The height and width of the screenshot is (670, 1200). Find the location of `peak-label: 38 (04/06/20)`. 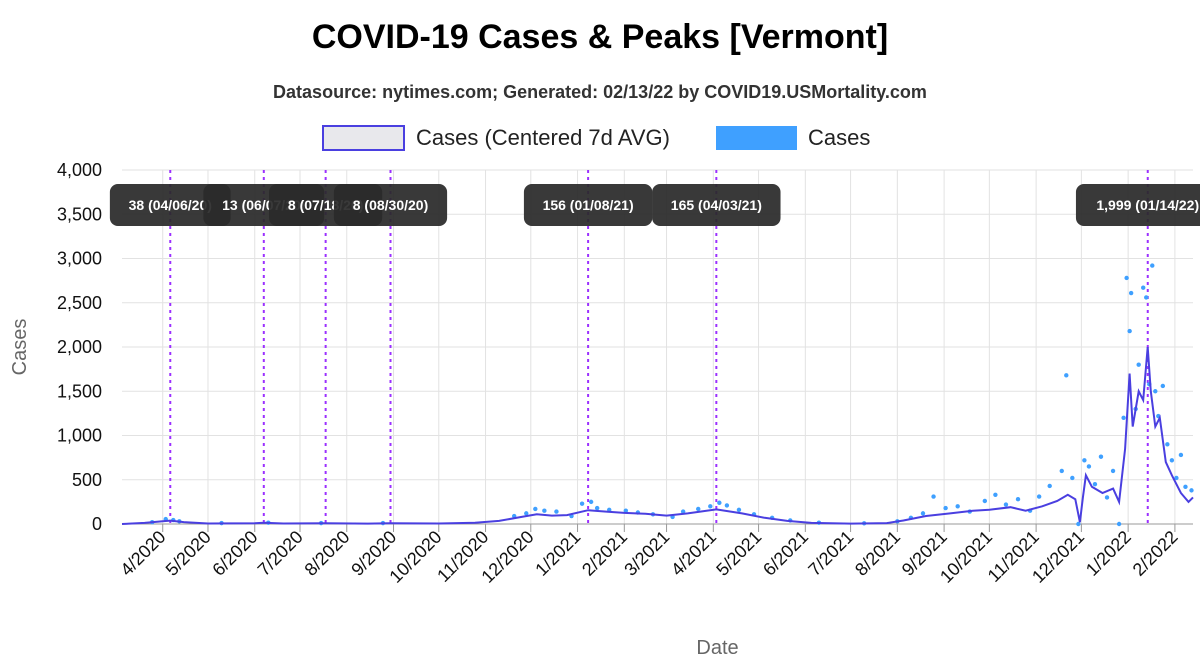

peak-label: 38 (04/06/20) is located at coordinates (170, 205).